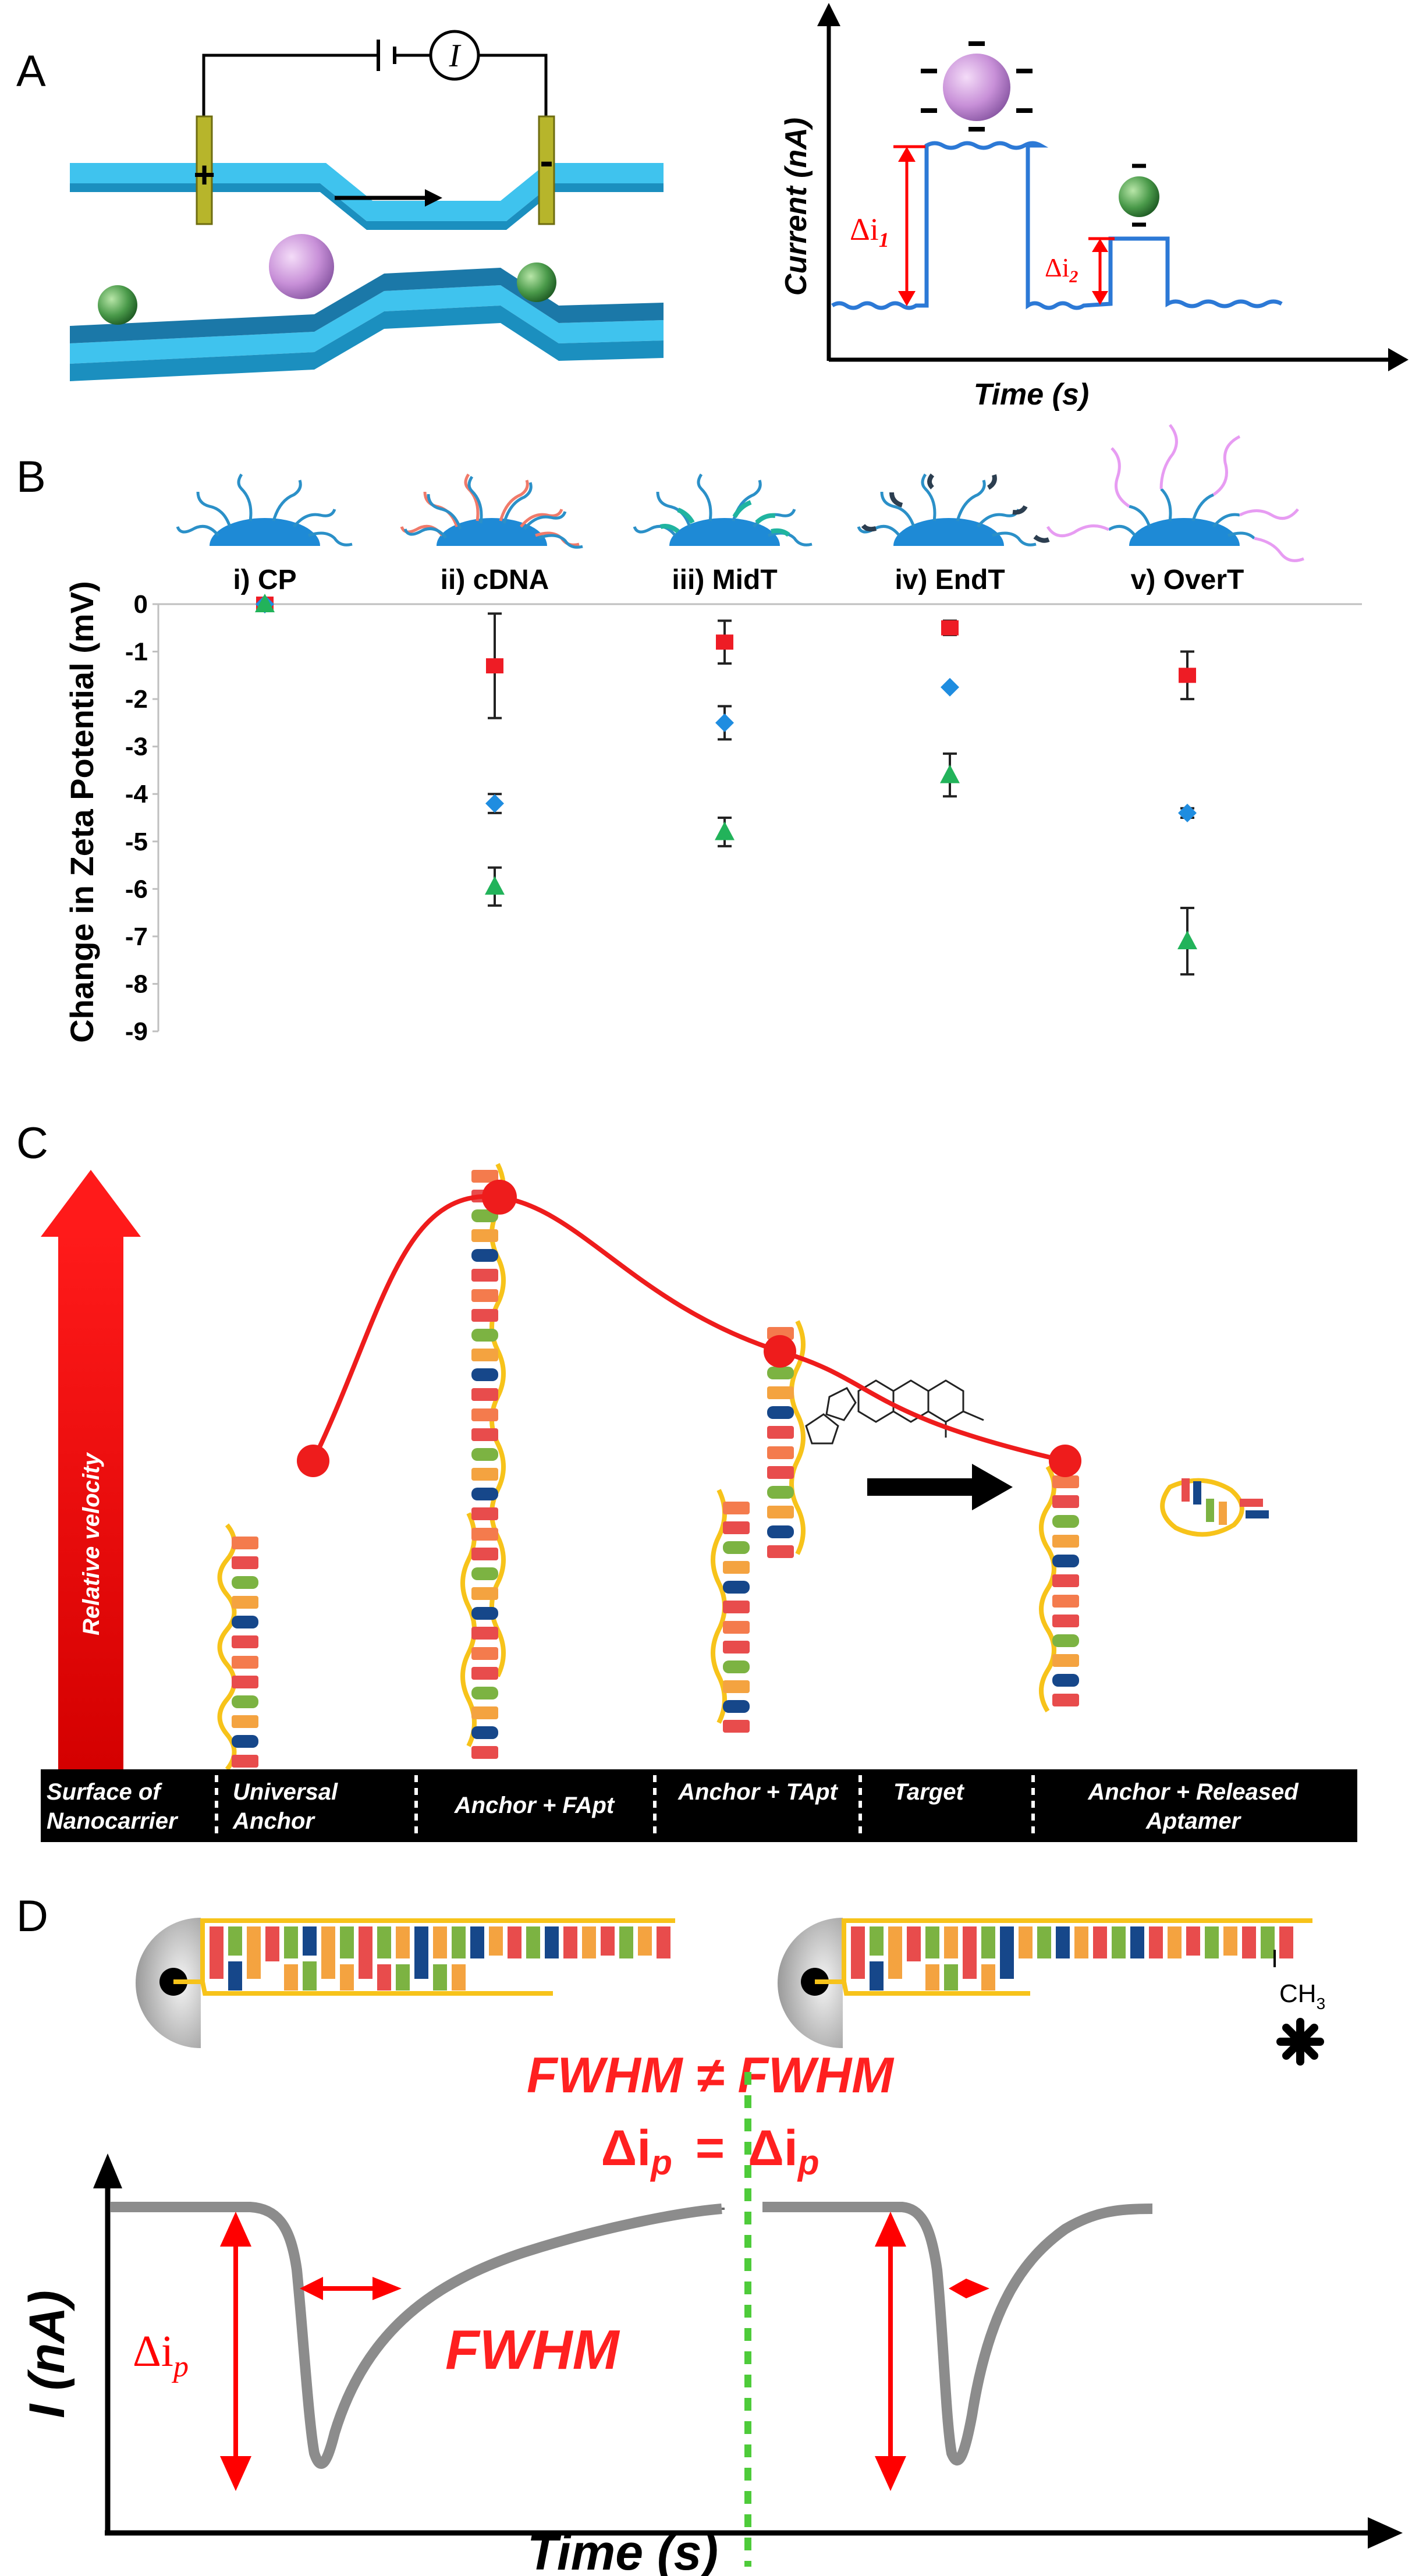 Image resolution: width=1412 pixels, height=2576 pixels. I want to click on small-particle-left, so click(117, 305).